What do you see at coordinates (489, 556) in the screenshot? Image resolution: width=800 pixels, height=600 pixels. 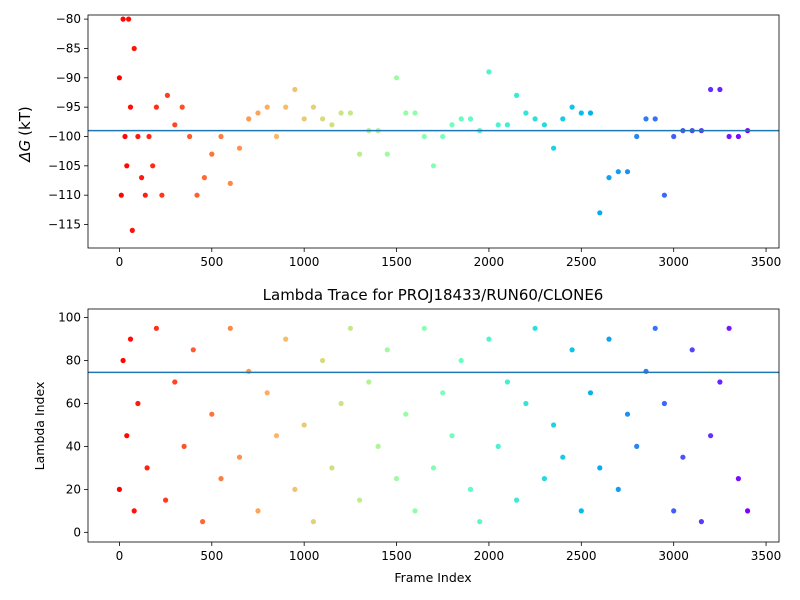 I see `lambda-x-tick-label: 2000` at bounding box center [489, 556].